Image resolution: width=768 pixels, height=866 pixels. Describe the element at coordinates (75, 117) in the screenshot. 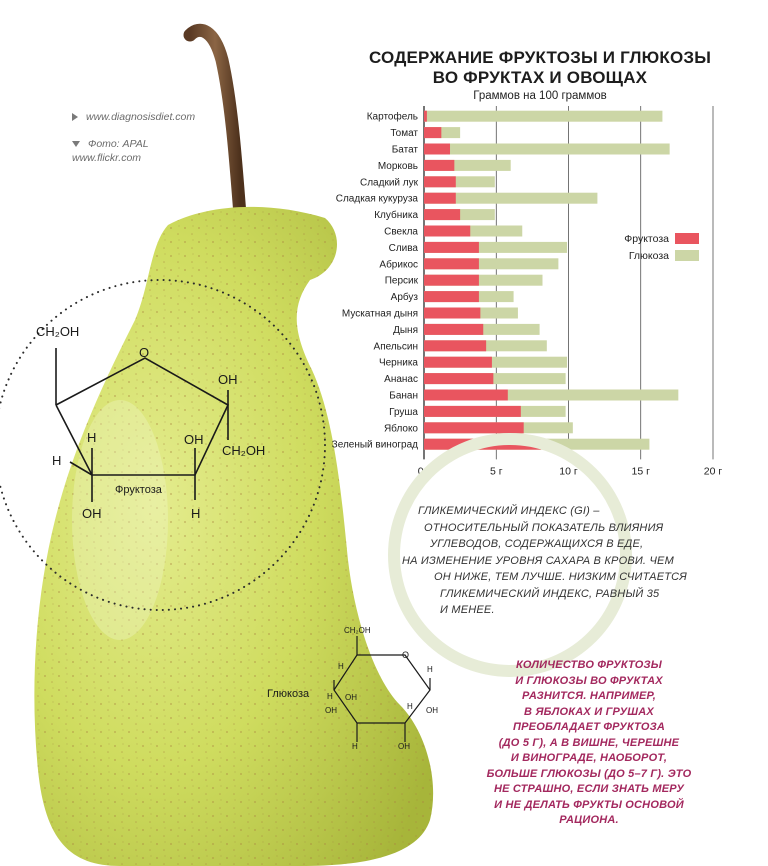

I see `triangle-right-icon` at that location.